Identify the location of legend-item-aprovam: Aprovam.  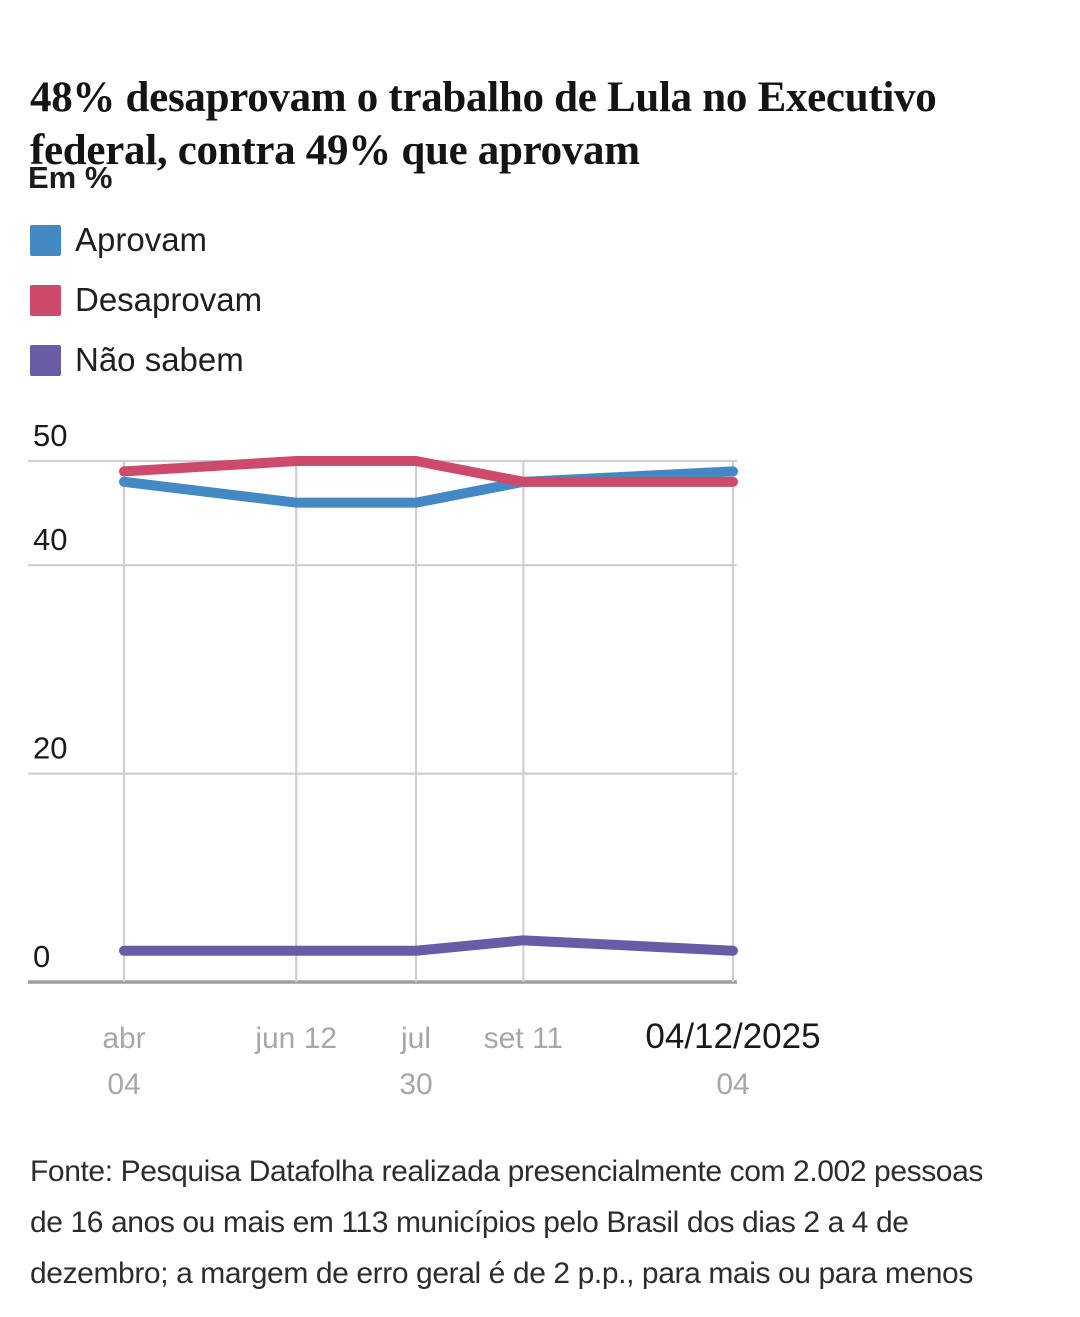
(146, 240).